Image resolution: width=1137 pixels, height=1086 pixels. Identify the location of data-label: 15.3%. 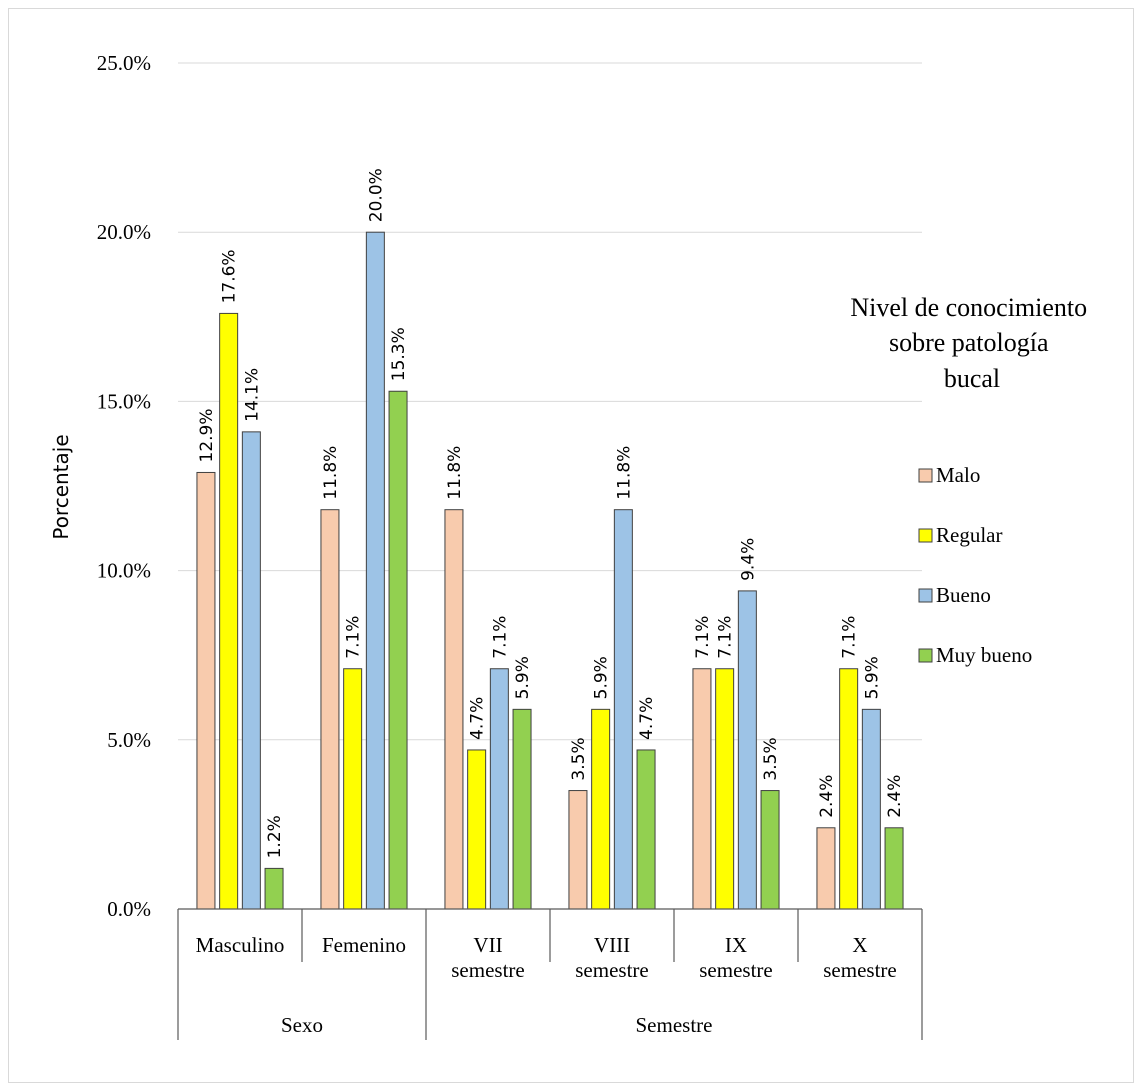
(399, 354).